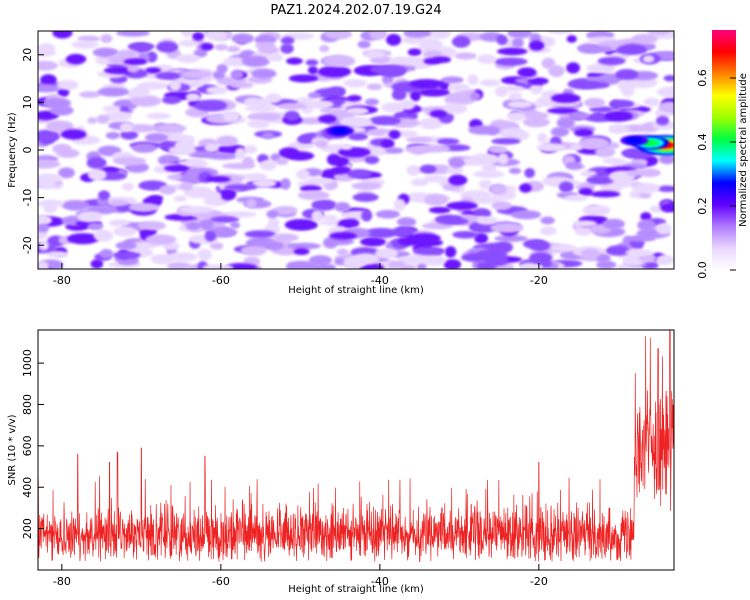 The width and height of the screenshot is (750, 600). I want to click on spectrogram-x-tick-label: -20, so click(539, 280).